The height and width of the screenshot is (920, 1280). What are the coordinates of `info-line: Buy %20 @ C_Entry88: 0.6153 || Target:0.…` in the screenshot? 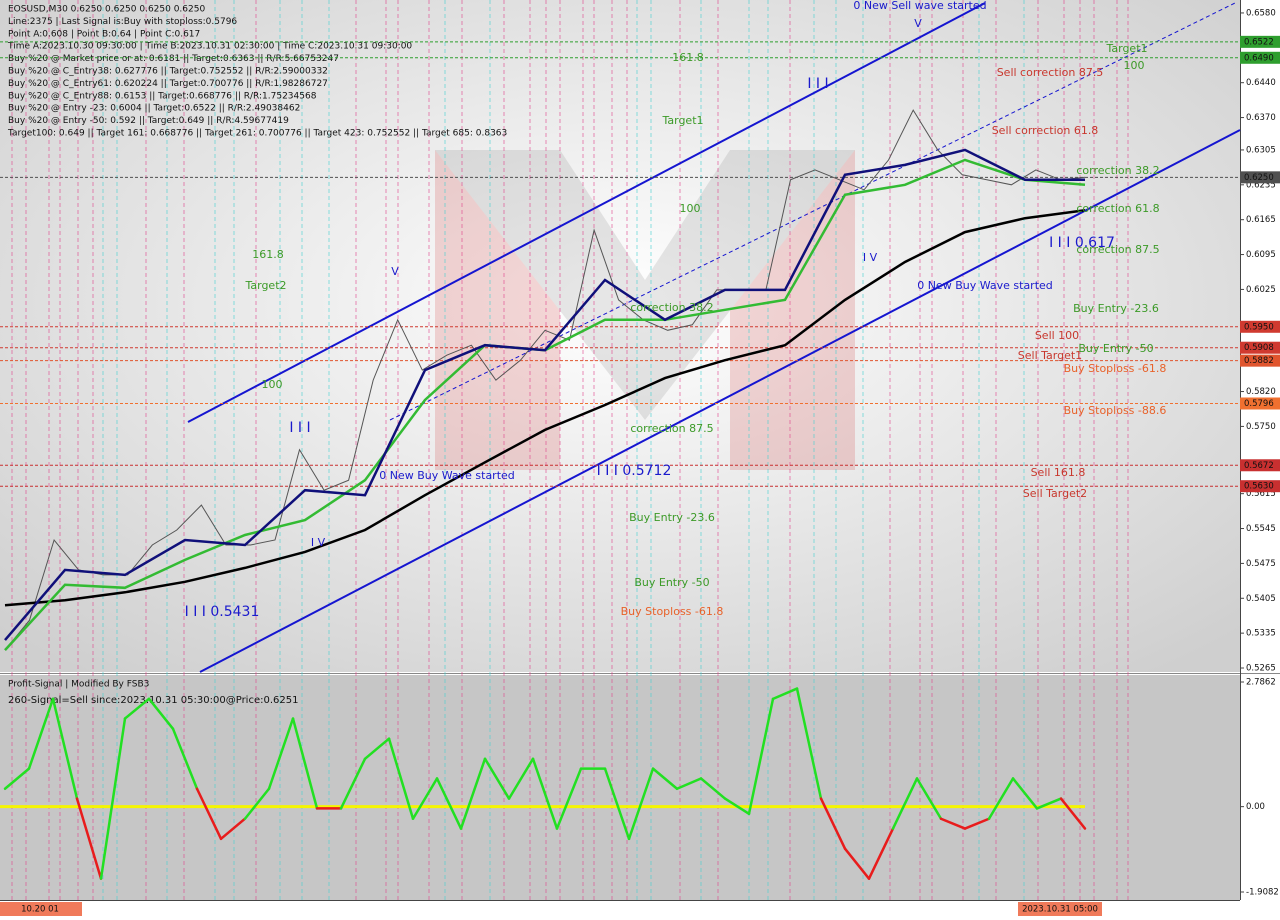 It's located at (162, 96).